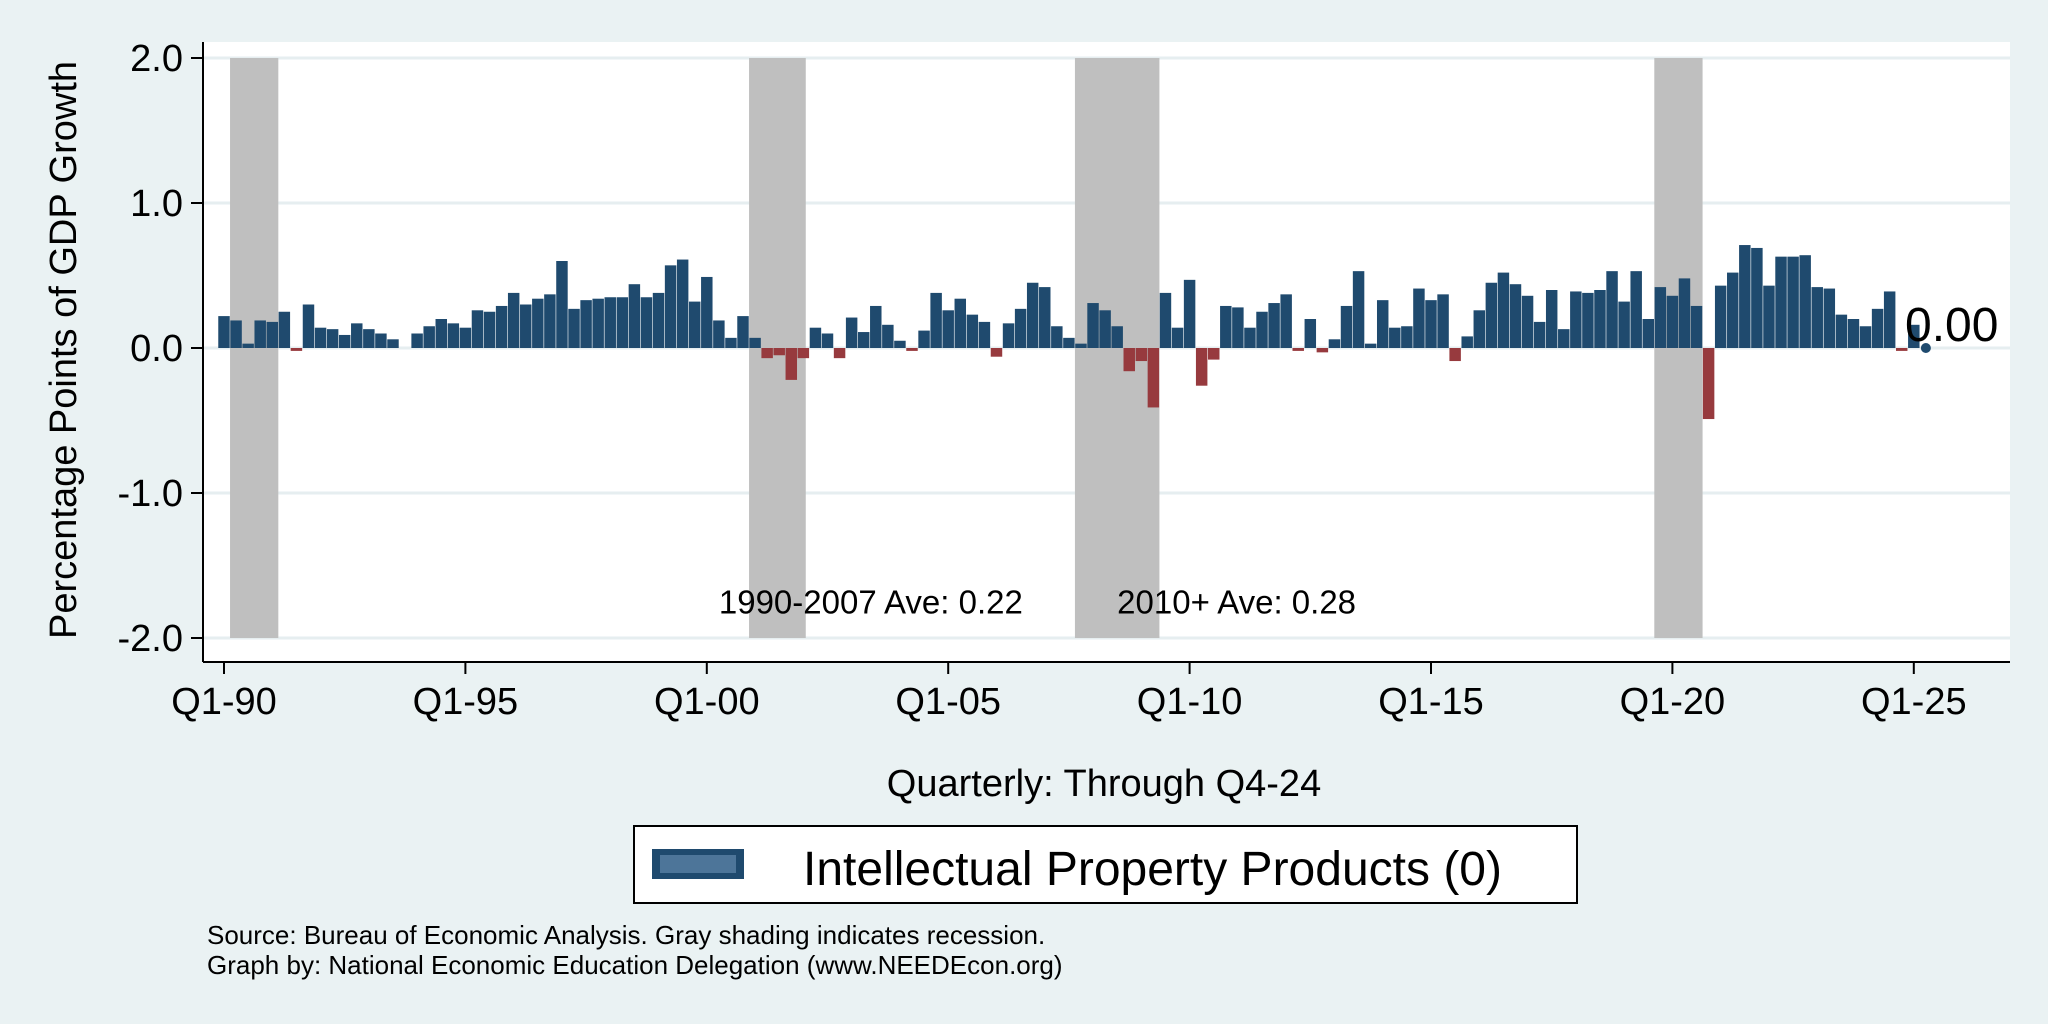  I want to click on legend-box, so click(1105, 864).